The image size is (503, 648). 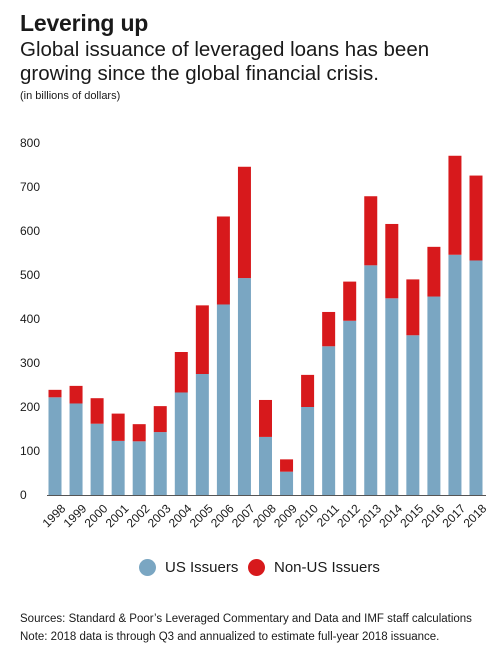 I want to click on y-tick-label: 800, so click(x=30, y=143).